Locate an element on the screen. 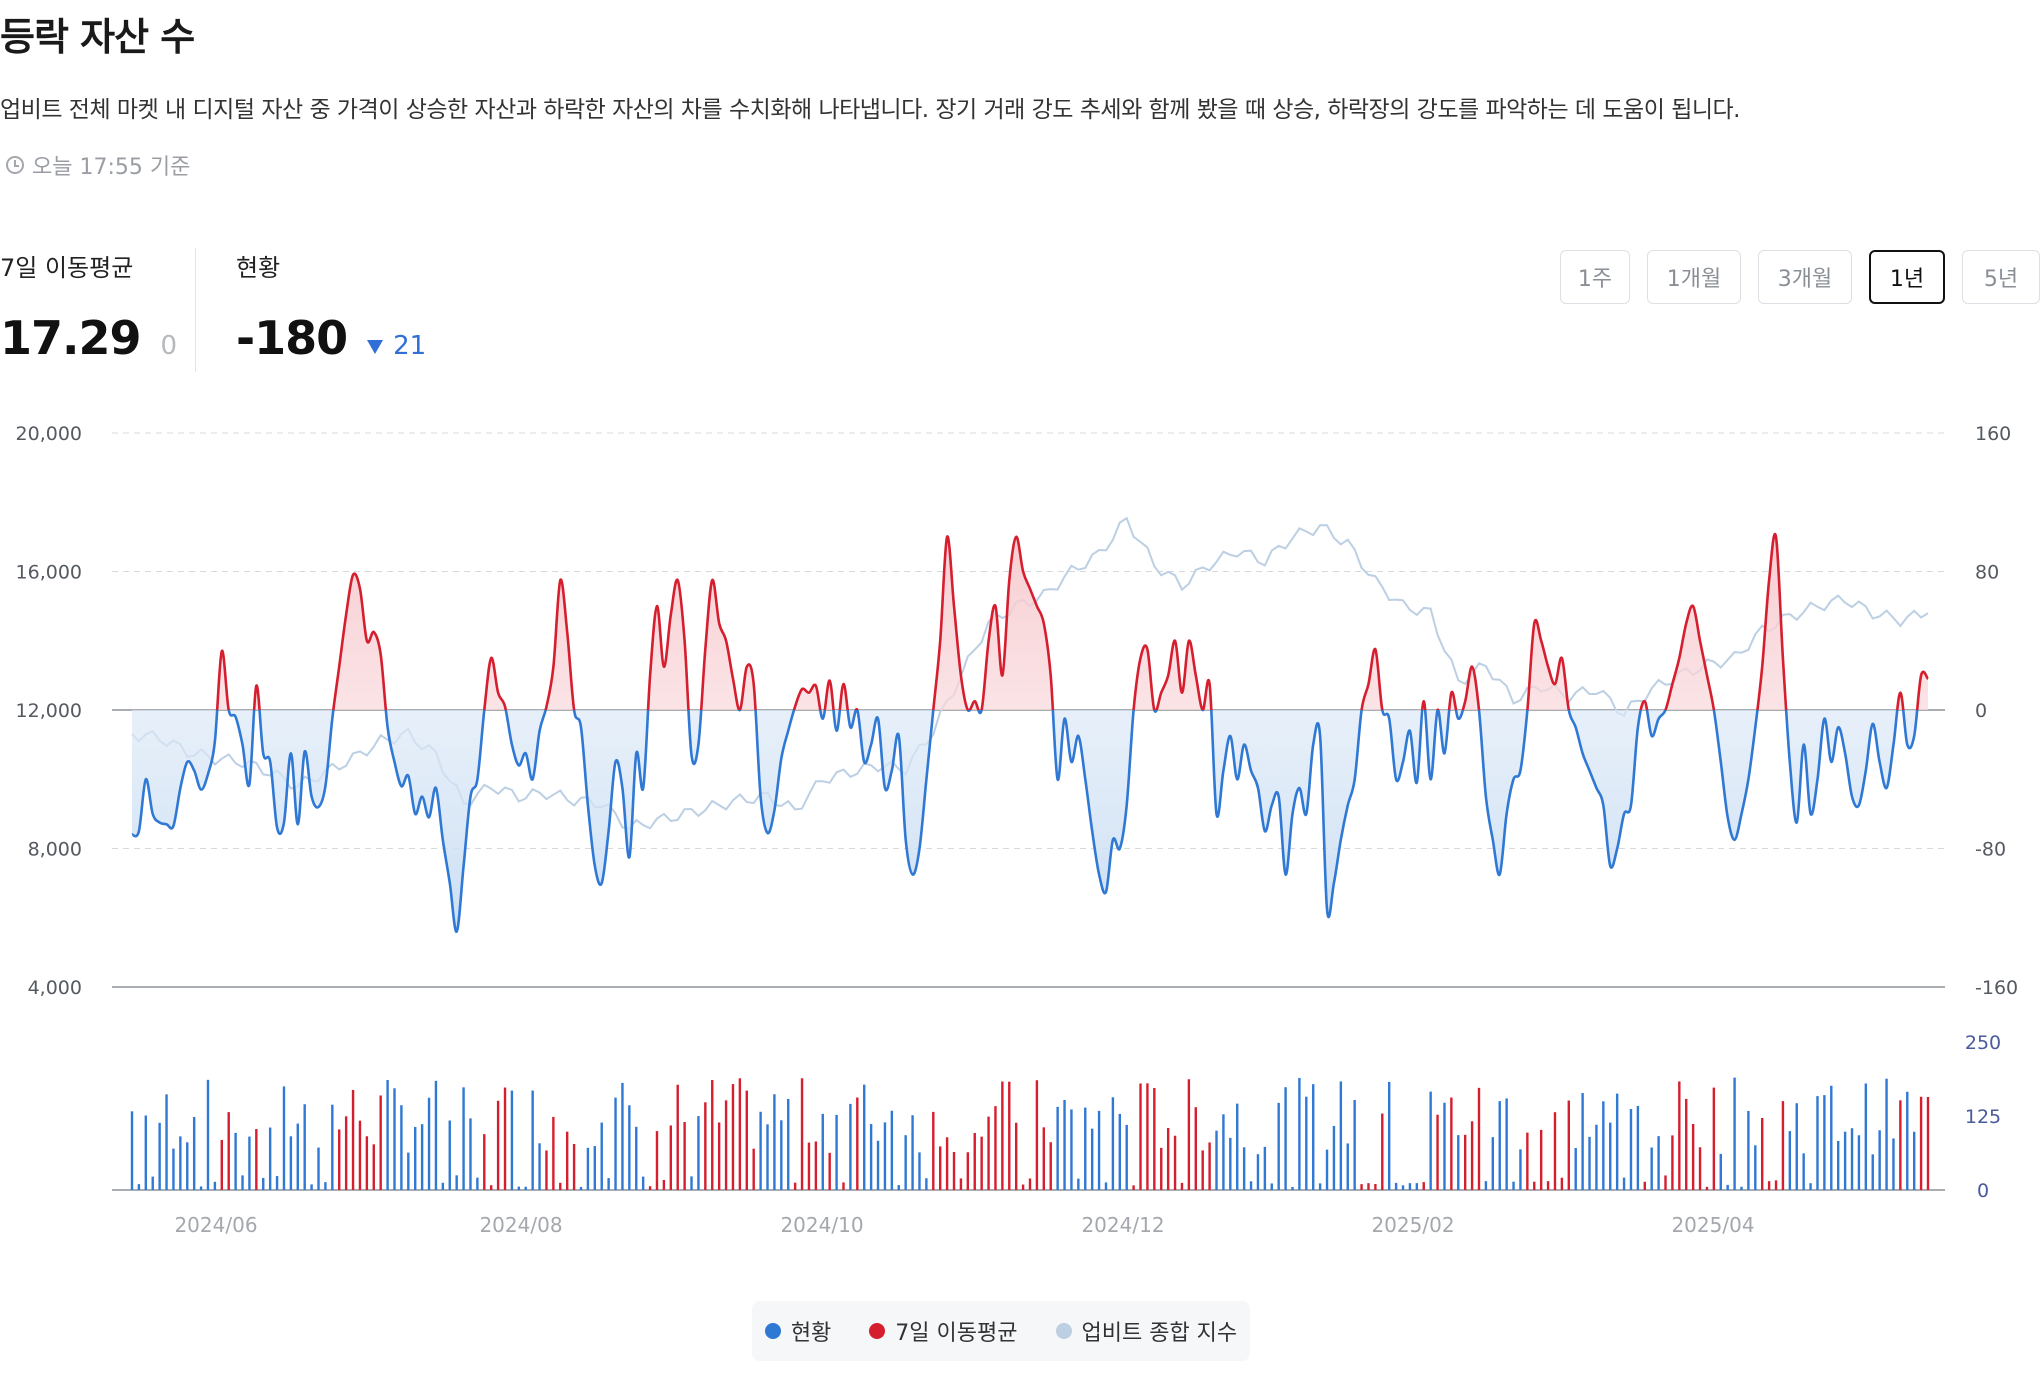 This screenshot has width=2040, height=1392. period-button-1w: 1주 is located at coordinates (1595, 277).